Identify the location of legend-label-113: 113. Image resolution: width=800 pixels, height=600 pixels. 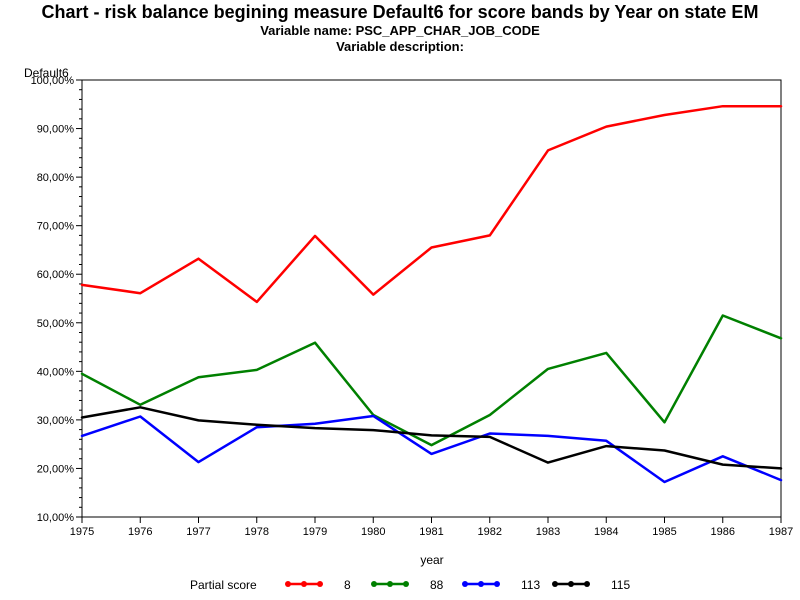
(530, 585).